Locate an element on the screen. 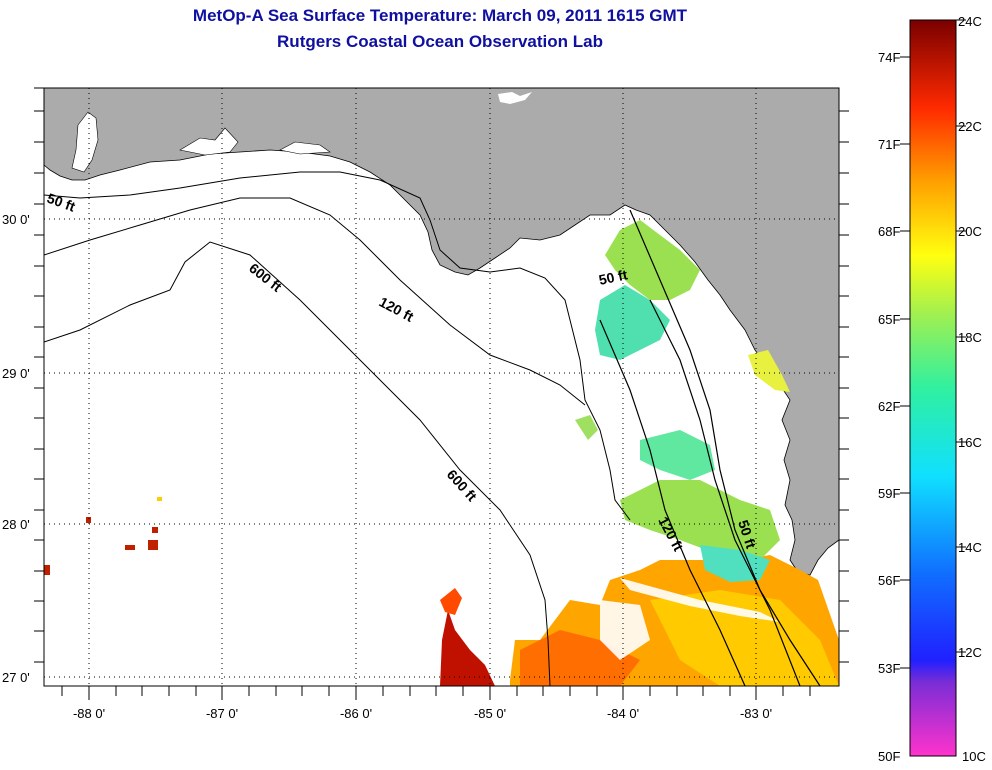  colorbar-f-label: 65F is located at coordinates (889, 319).